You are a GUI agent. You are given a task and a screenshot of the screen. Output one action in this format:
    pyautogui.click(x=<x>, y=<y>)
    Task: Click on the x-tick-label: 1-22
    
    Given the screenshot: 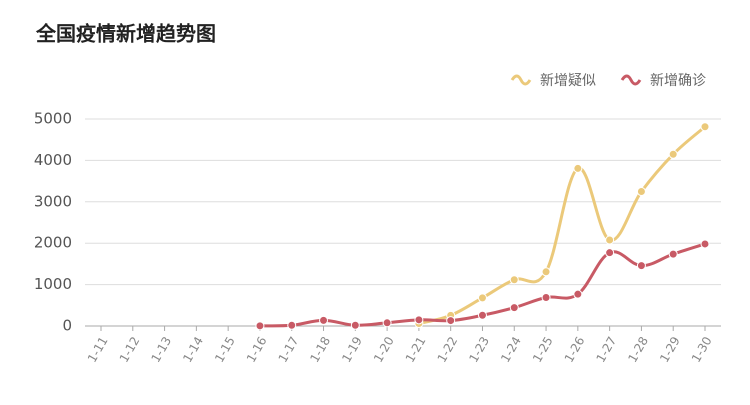 What is the action you would take?
    pyautogui.click(x=448, y=349)
    